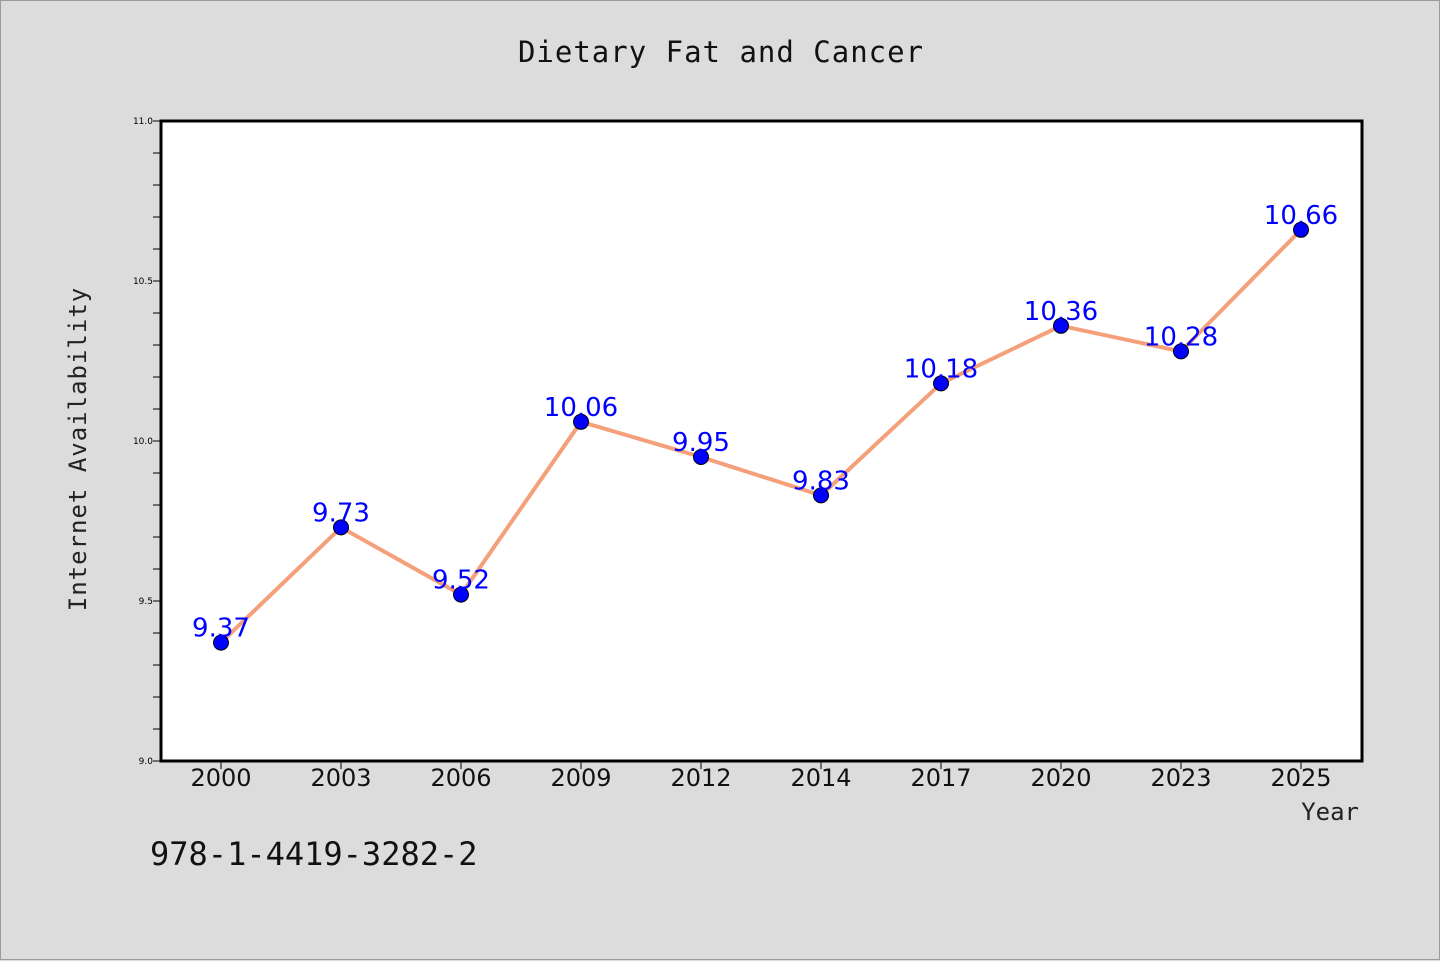 The width and height of the screenshot is (1440, 961). Describe the element at coordinates (1300, 778) in the screenshot. I see `x-tick-label: 2025` at that location.